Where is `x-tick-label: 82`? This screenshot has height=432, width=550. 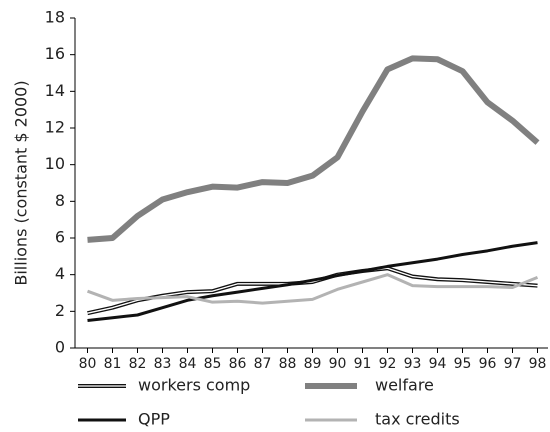
x-tick-label: 82 is located at coordinates (138, 364).